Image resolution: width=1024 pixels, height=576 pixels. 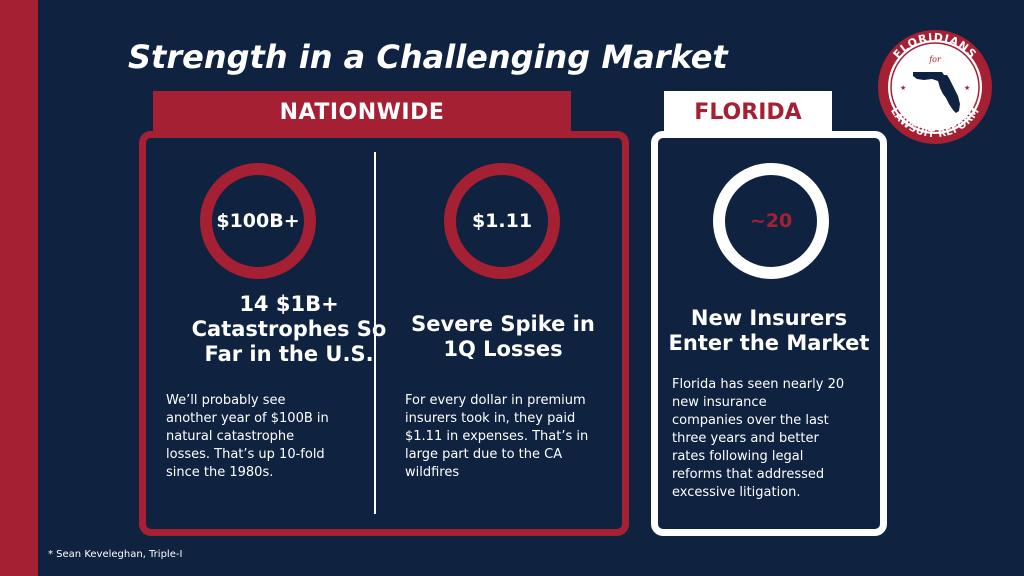 What do you see at coordinates (936, 92) in the screenshot?
I see `florida-map-icon` at bounding box center [936, 92].